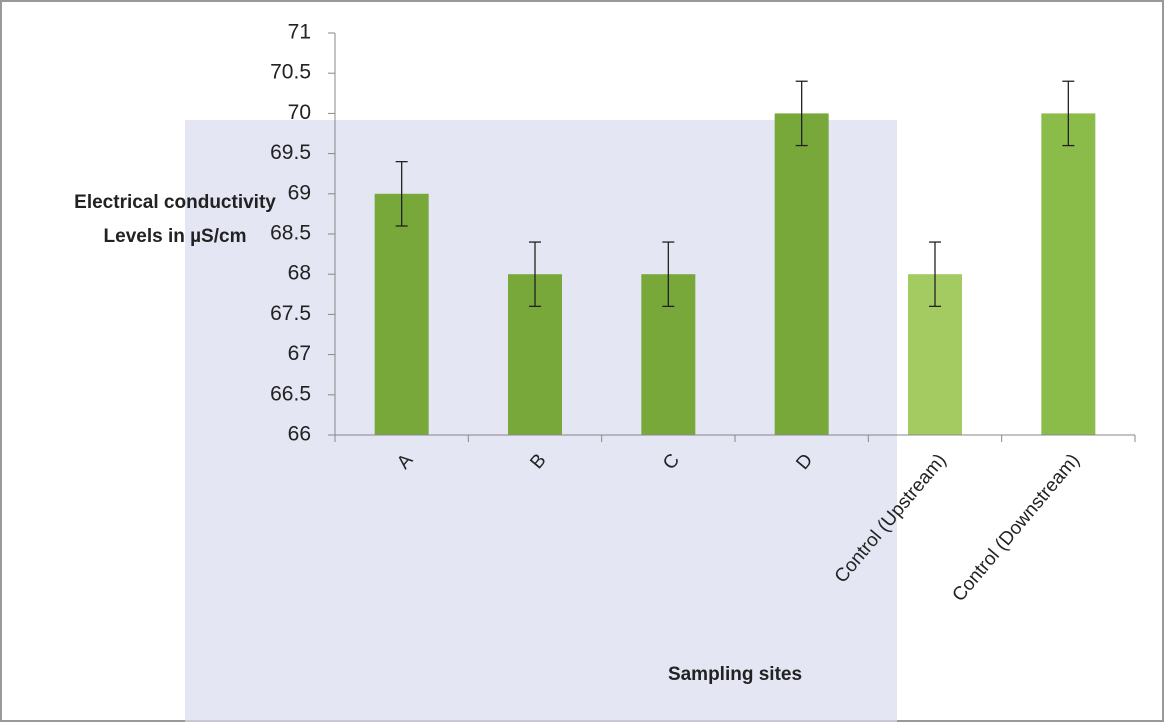  I want to click on x-axis-title: Sampling sites, so click(735, 674).